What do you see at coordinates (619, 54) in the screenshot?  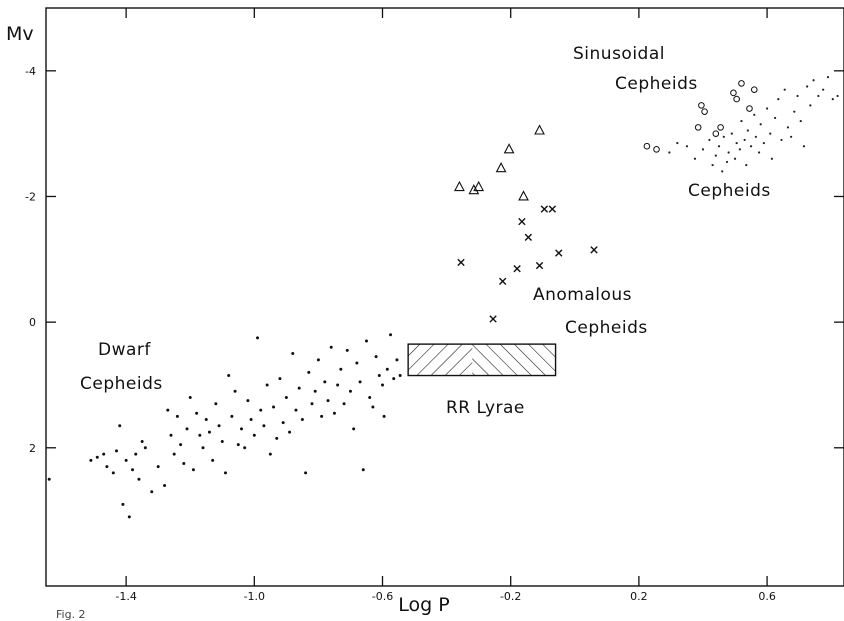 I see `sinusoidal-cepheids-label-line1: Sinusoidal` at bounding box center [619, 54].